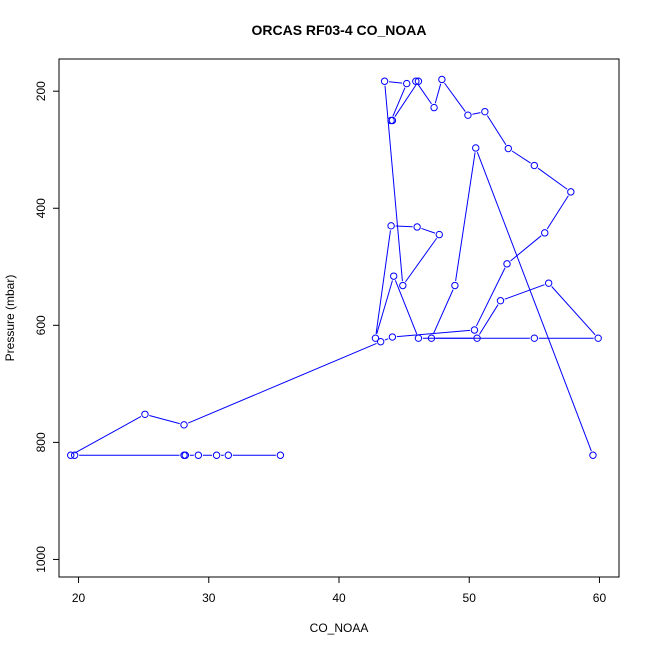 The width and height of the screenshot is (650, 650). I want to click on y-axis: 200 400 600 800 1000, so click(46, 327).